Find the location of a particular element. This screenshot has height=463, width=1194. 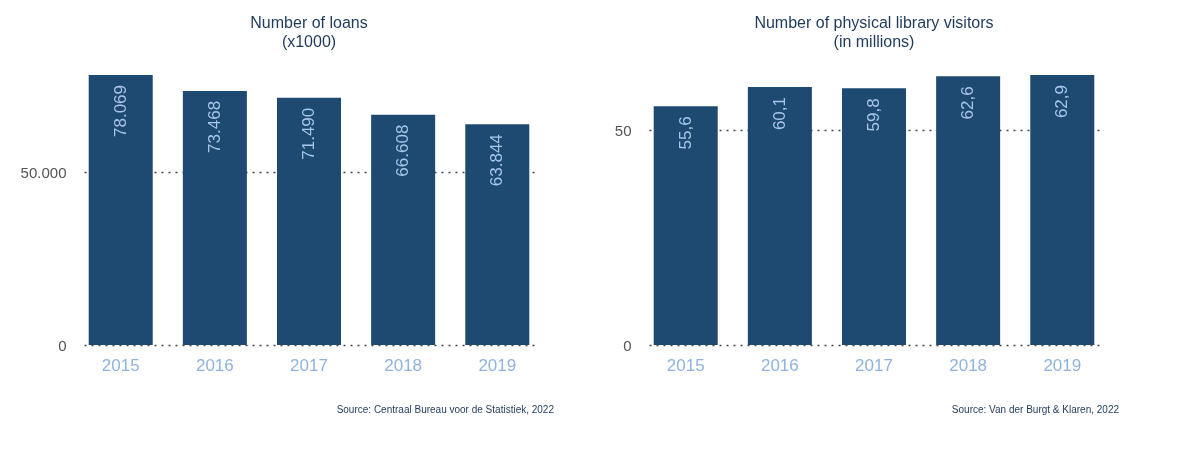

data-label: 60,1 is located at coordinates (779, 114).